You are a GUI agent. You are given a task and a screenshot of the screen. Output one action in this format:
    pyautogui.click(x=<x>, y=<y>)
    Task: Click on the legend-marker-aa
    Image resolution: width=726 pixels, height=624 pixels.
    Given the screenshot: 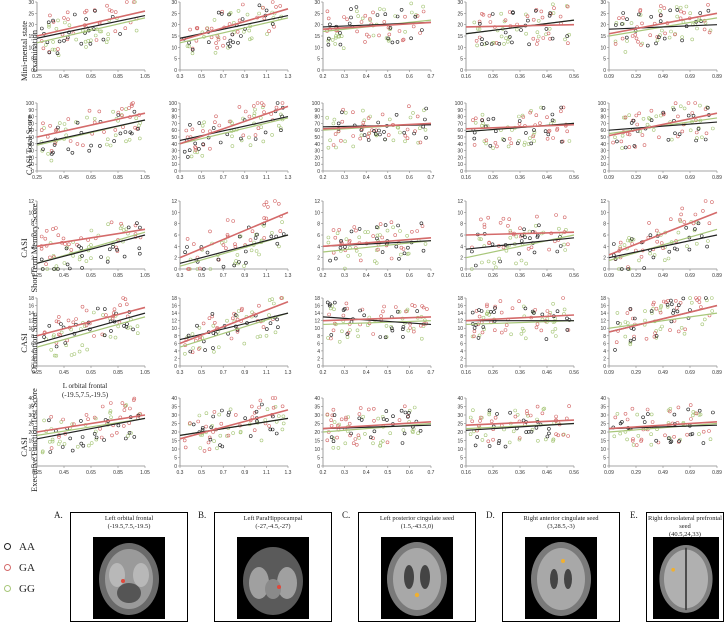 What is the action you would take?
    pyautogui.click(x=7, y=546)
    